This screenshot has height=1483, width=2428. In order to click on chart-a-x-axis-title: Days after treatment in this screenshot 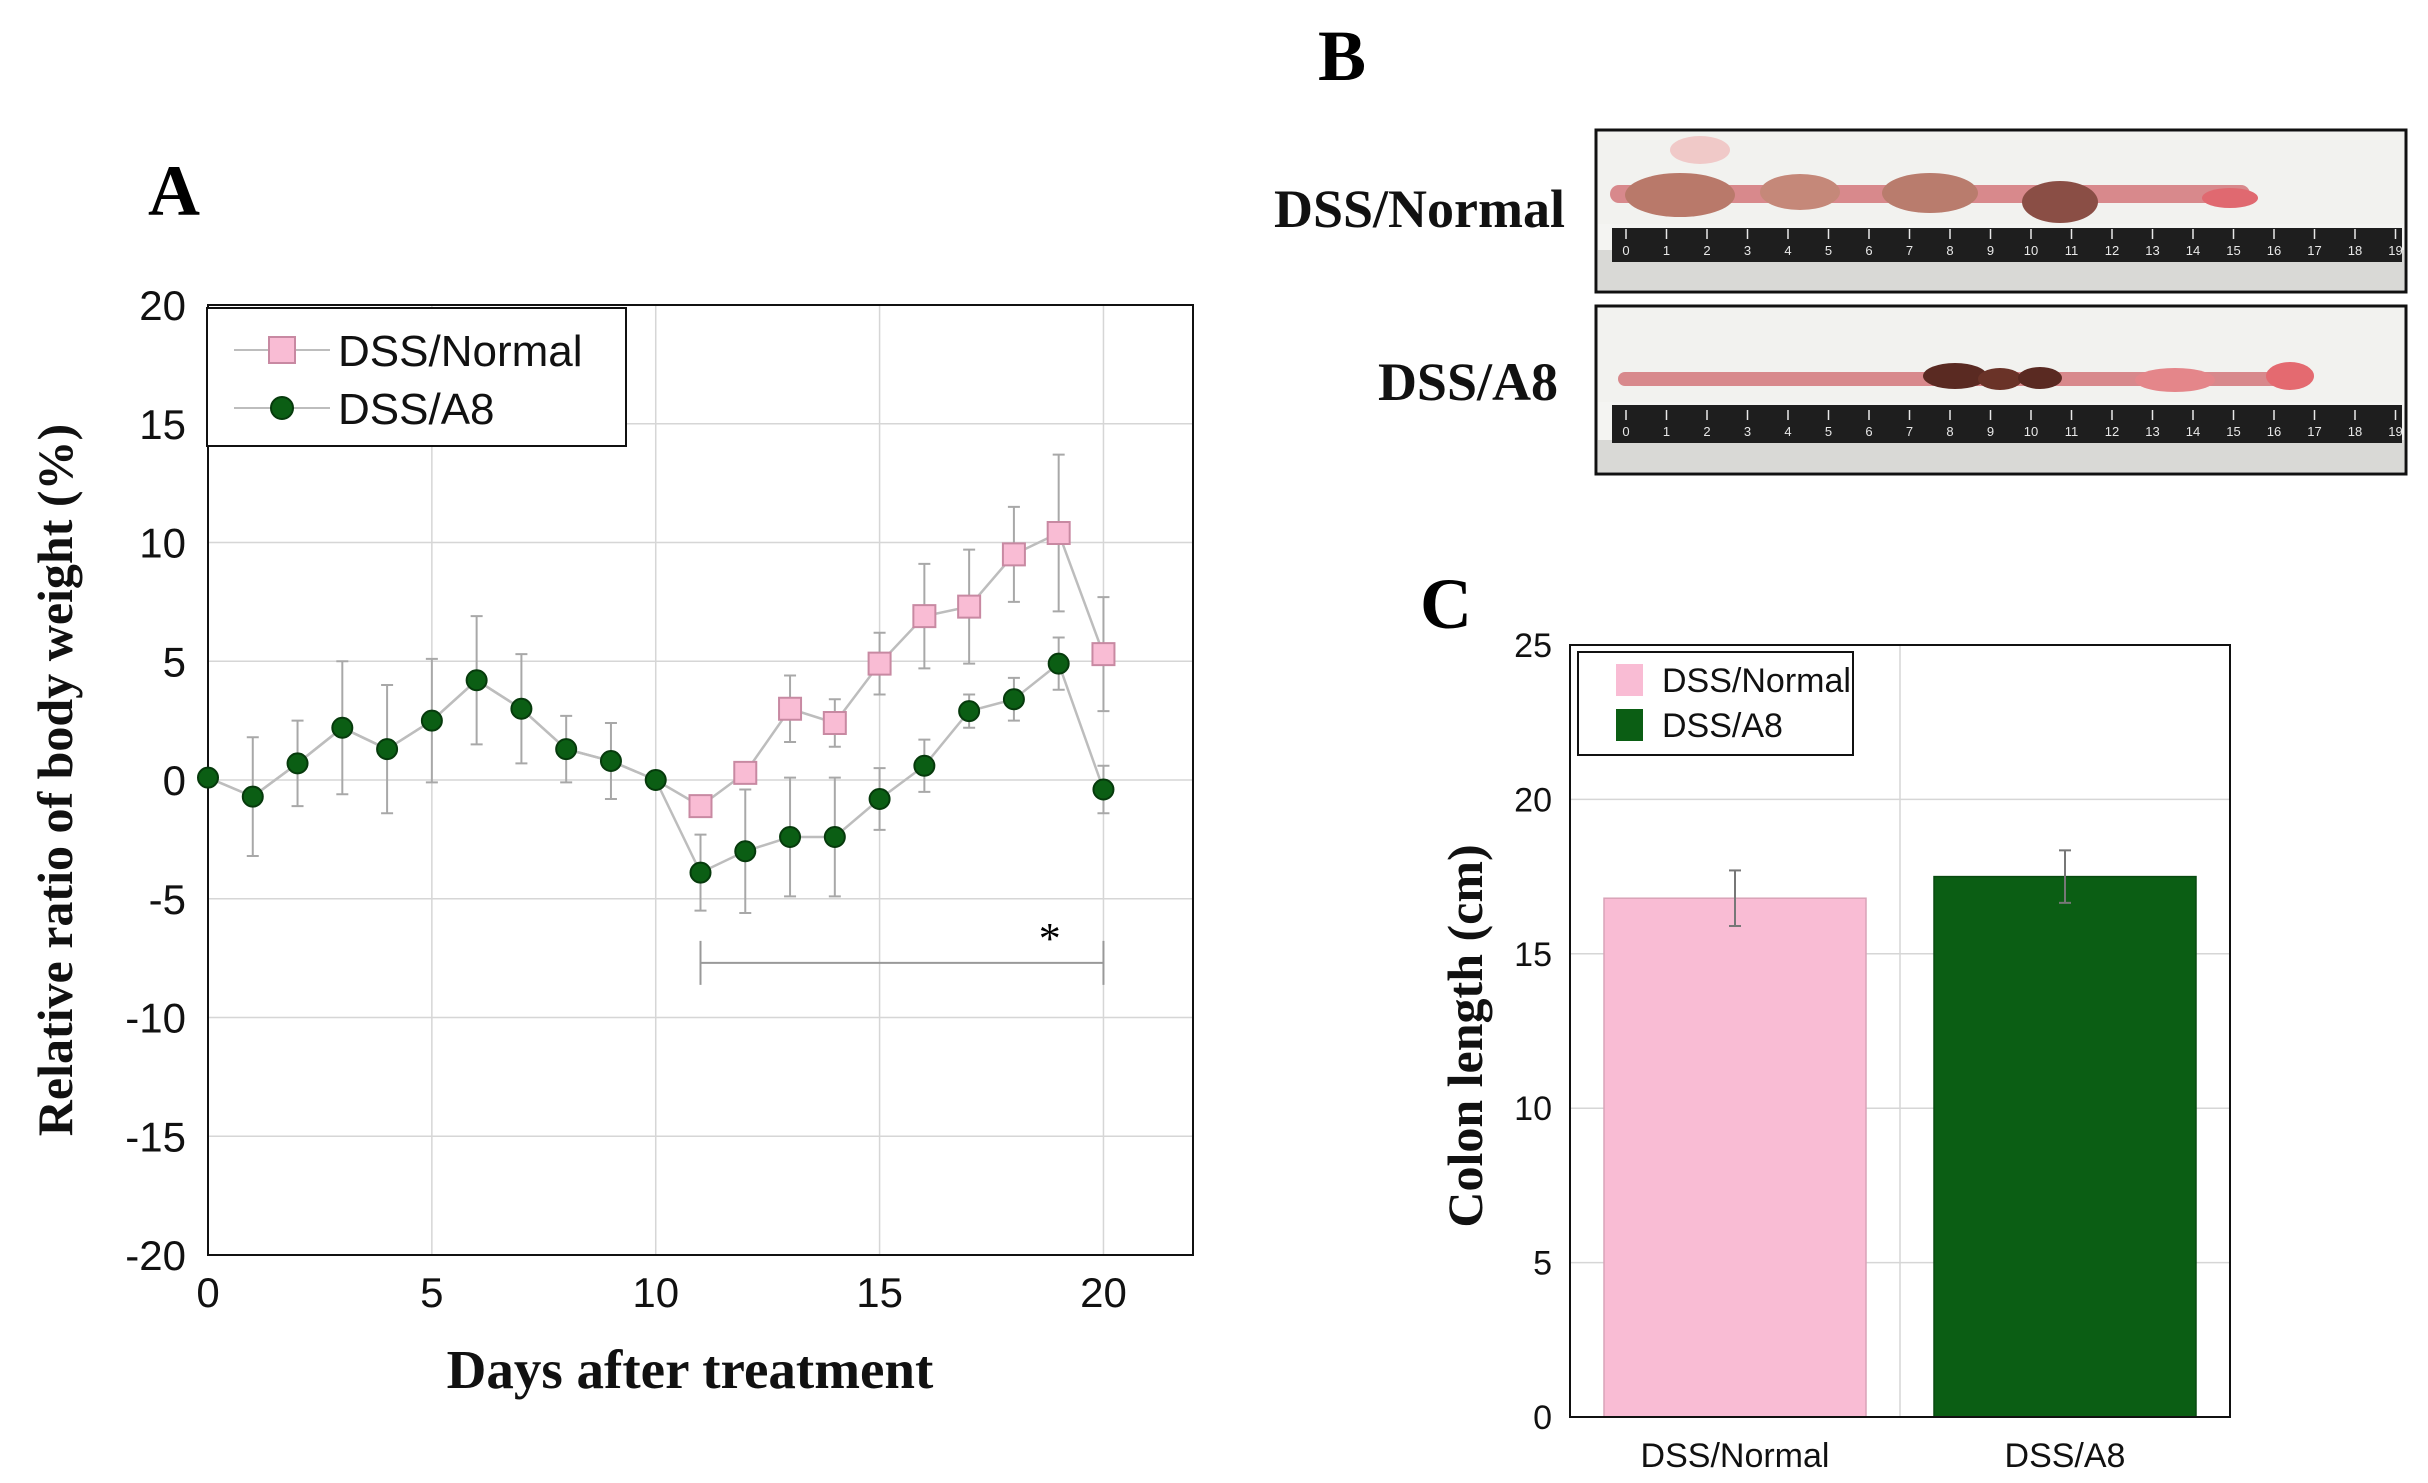, I will do `click(690, 1369)`.